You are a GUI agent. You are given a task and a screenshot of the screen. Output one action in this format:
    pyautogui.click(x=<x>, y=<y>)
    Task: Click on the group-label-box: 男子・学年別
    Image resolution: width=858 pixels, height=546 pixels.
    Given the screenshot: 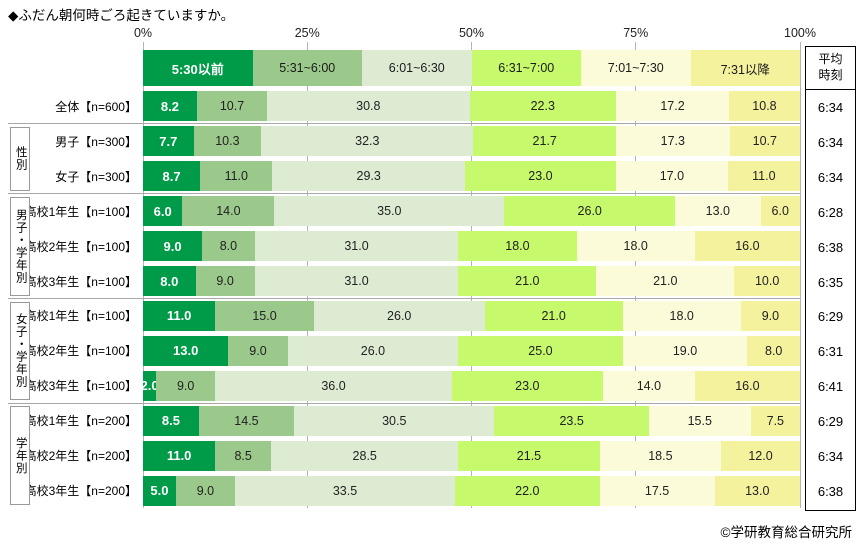 What is the action you would take?
    pyautogui.click(x=20, y=246)
    